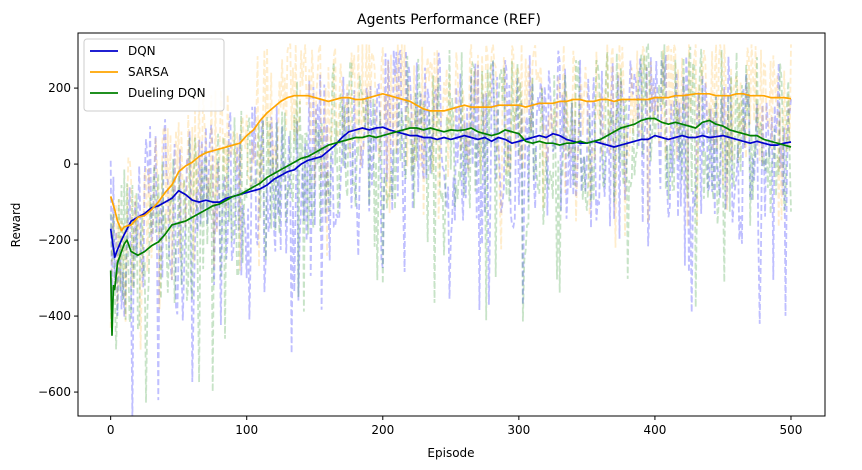 The width and height of the screenshot is (862, 470). I want to click on y-axis: −600 −400 −200 0 200, so click(58, 240).